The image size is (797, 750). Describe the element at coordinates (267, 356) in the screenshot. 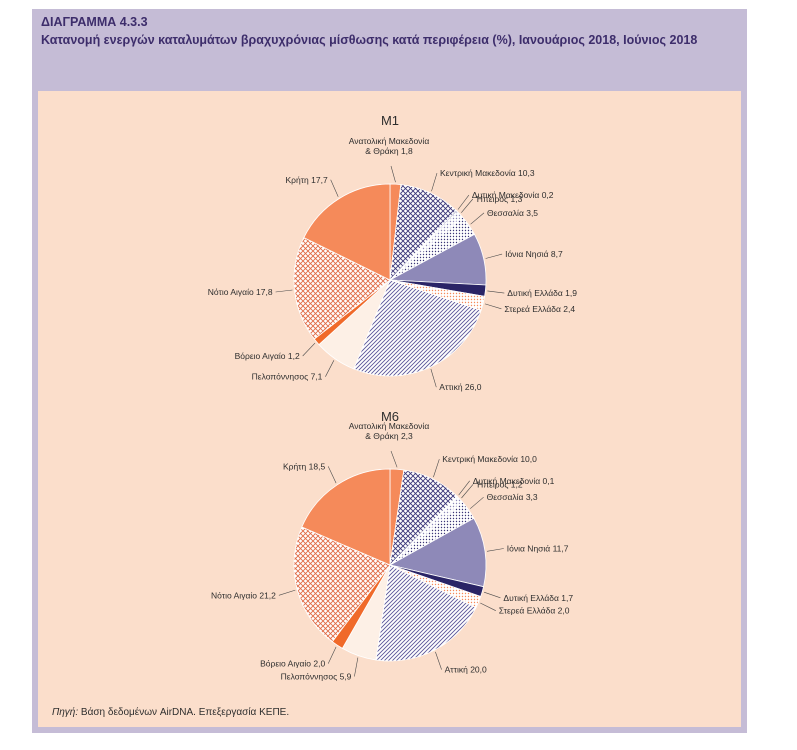

I see `pie-label-βόρειο-αιγαίο: Βόρειο Αιγαίο 1,2` at that location.